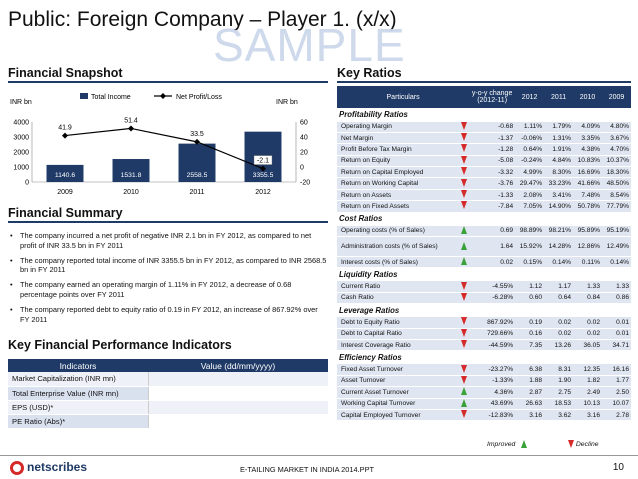  Describe the element at coordinates (398, 172) in the screenshot. I see `ratio-label: Return on Capital Employed` at that location.